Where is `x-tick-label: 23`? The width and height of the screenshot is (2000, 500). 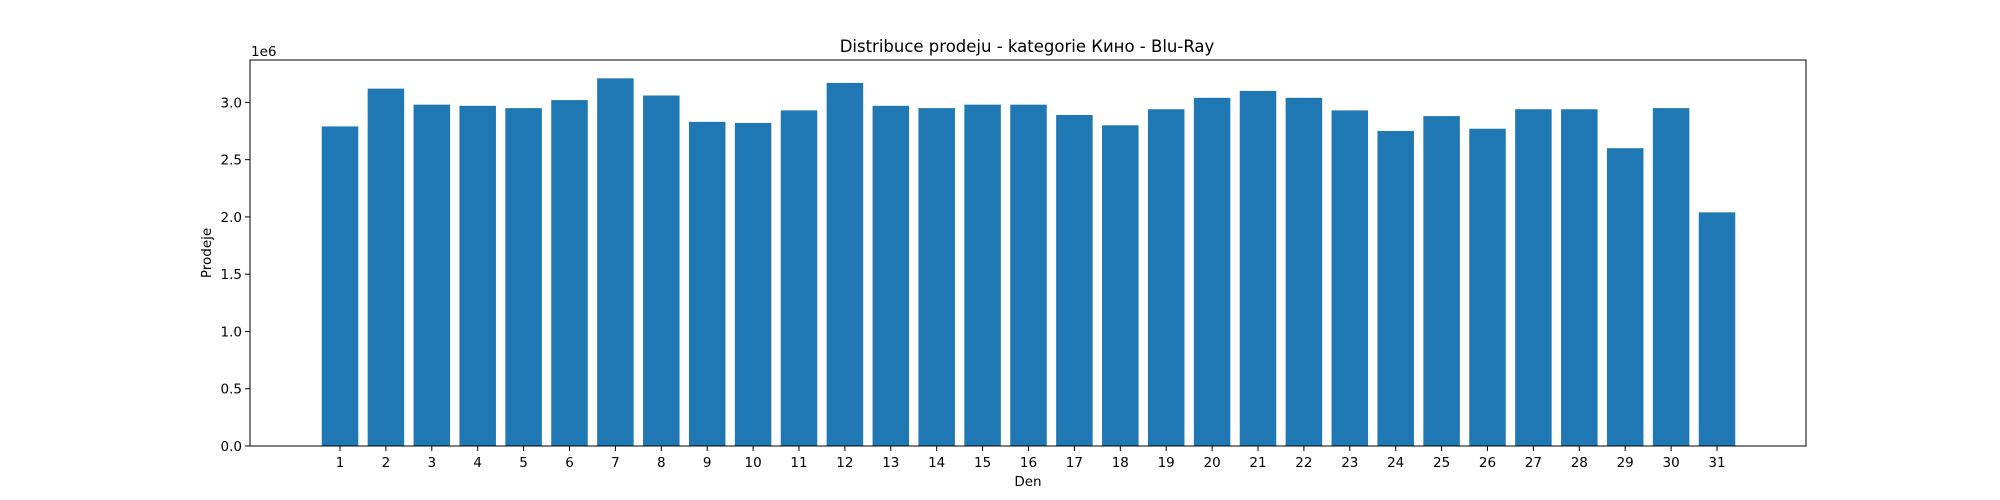 x-tick-label: 23 is located at coordinates (1349, 463).